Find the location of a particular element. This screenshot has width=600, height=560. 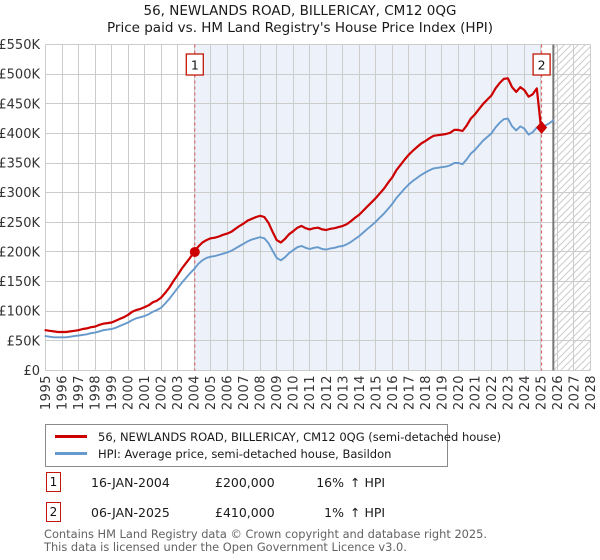

y-tick-label: £50K is located at coordinates (24, 341).